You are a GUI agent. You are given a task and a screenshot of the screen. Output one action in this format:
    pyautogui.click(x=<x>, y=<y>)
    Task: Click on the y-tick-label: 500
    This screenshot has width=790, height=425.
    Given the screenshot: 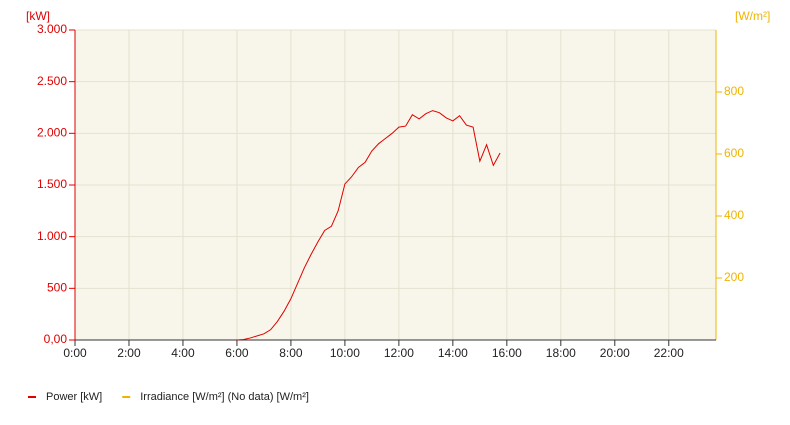 What is the action you would take?
    pyautogui.click(x=57, y=288)
    